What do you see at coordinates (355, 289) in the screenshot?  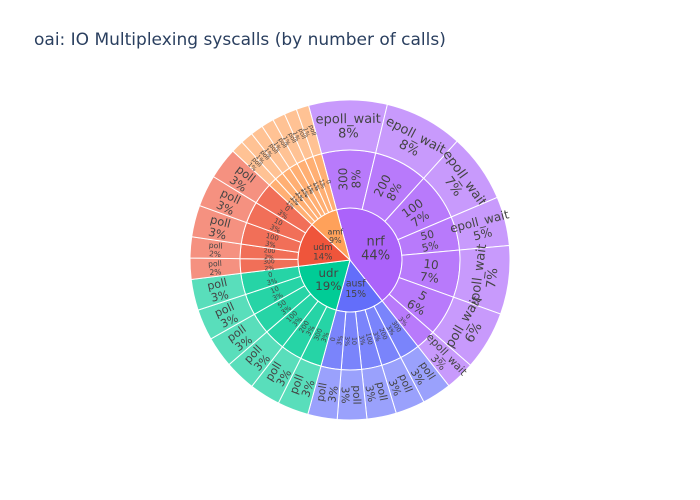 I see `slice-label-ausf: ausf 15%` at bounding box center [355, 289].